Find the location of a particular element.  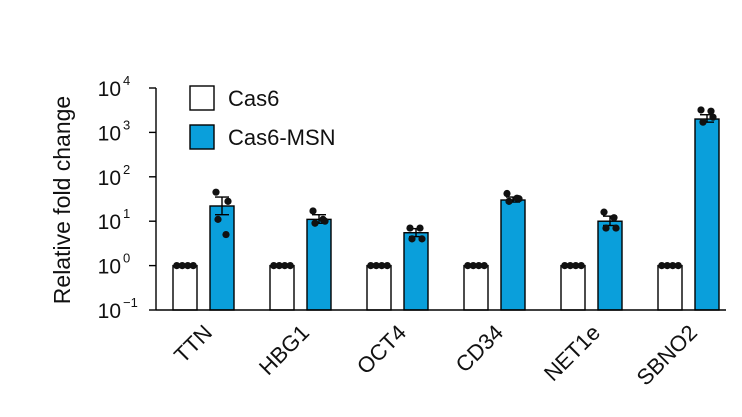

legend-swatch-cas6-msn is located at coordinates (202, 137).